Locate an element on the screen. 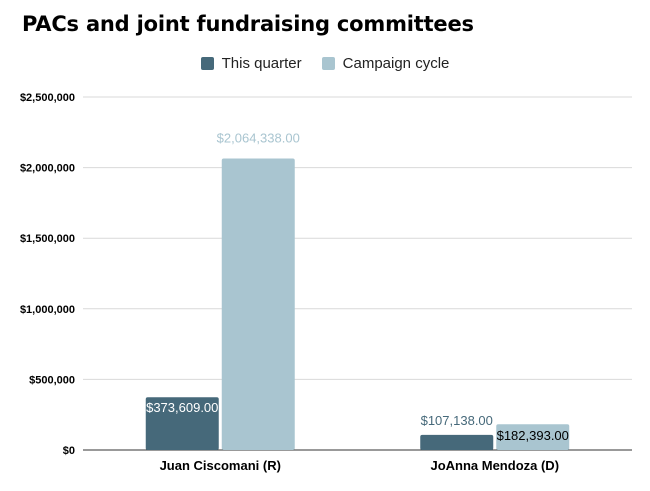 The height and width of the screenshot is (491, 650). legend-swatch-campaign-cycle is located at coordinates (328, 63).